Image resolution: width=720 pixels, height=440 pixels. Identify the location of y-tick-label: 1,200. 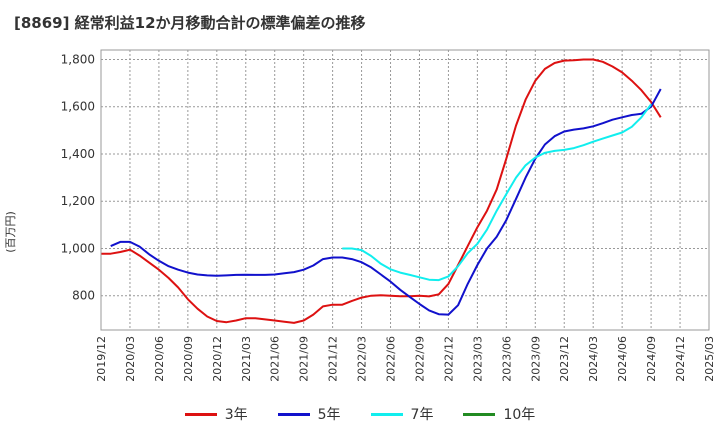
(78, 201).